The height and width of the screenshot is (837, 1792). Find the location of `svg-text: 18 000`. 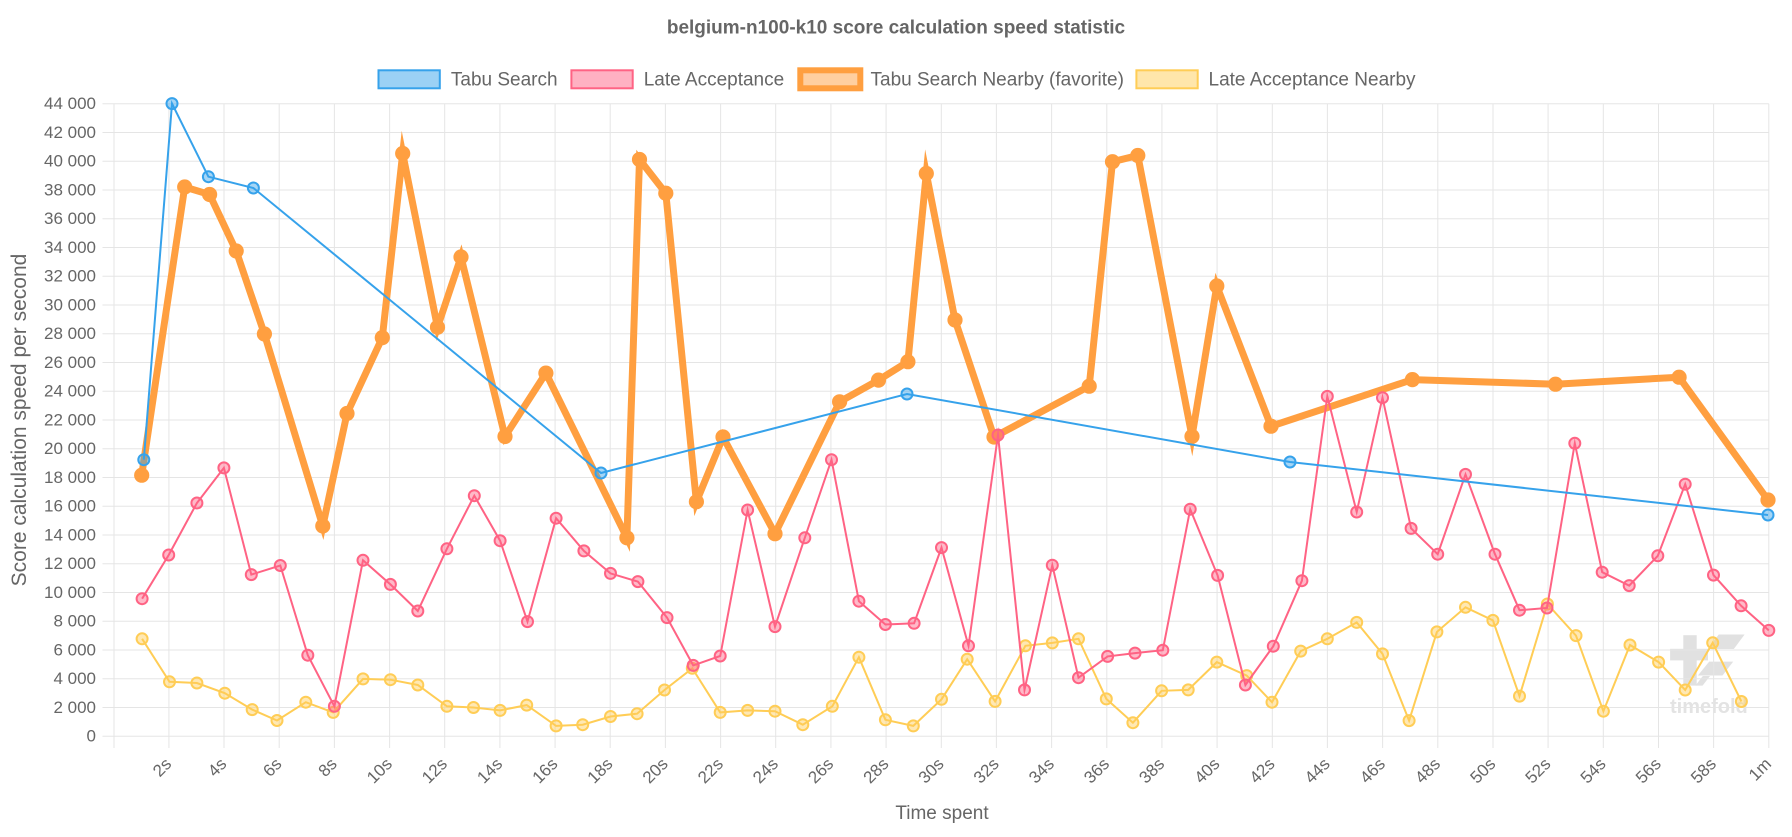

svg-text: 18 000 is located at coordinates (70, 477).